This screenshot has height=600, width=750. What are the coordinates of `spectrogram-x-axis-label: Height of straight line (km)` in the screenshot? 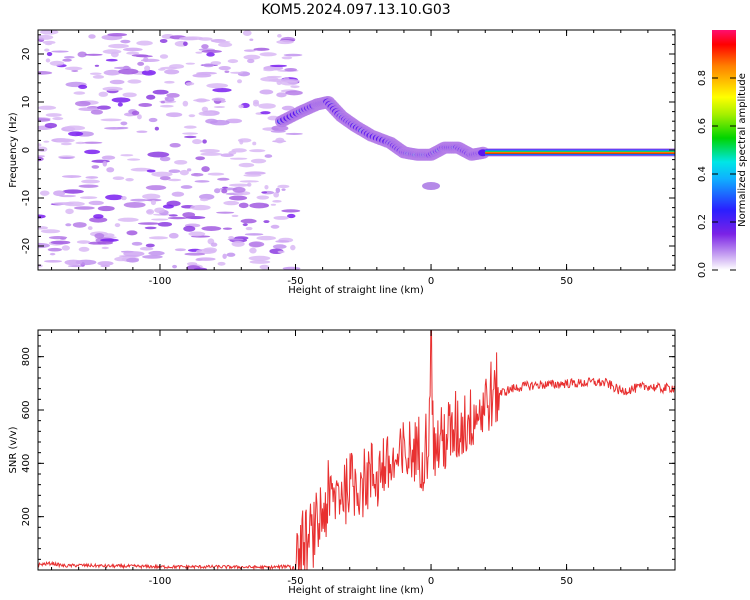 It's located at (356, 290).